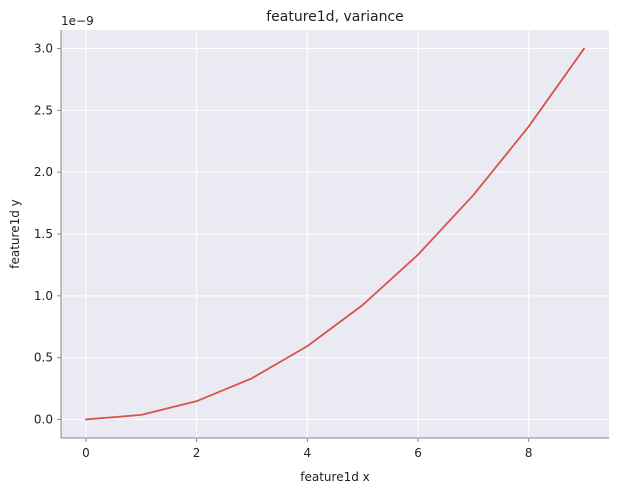  I want to click on y-axis-title: feature1d y, so click(15, 234).